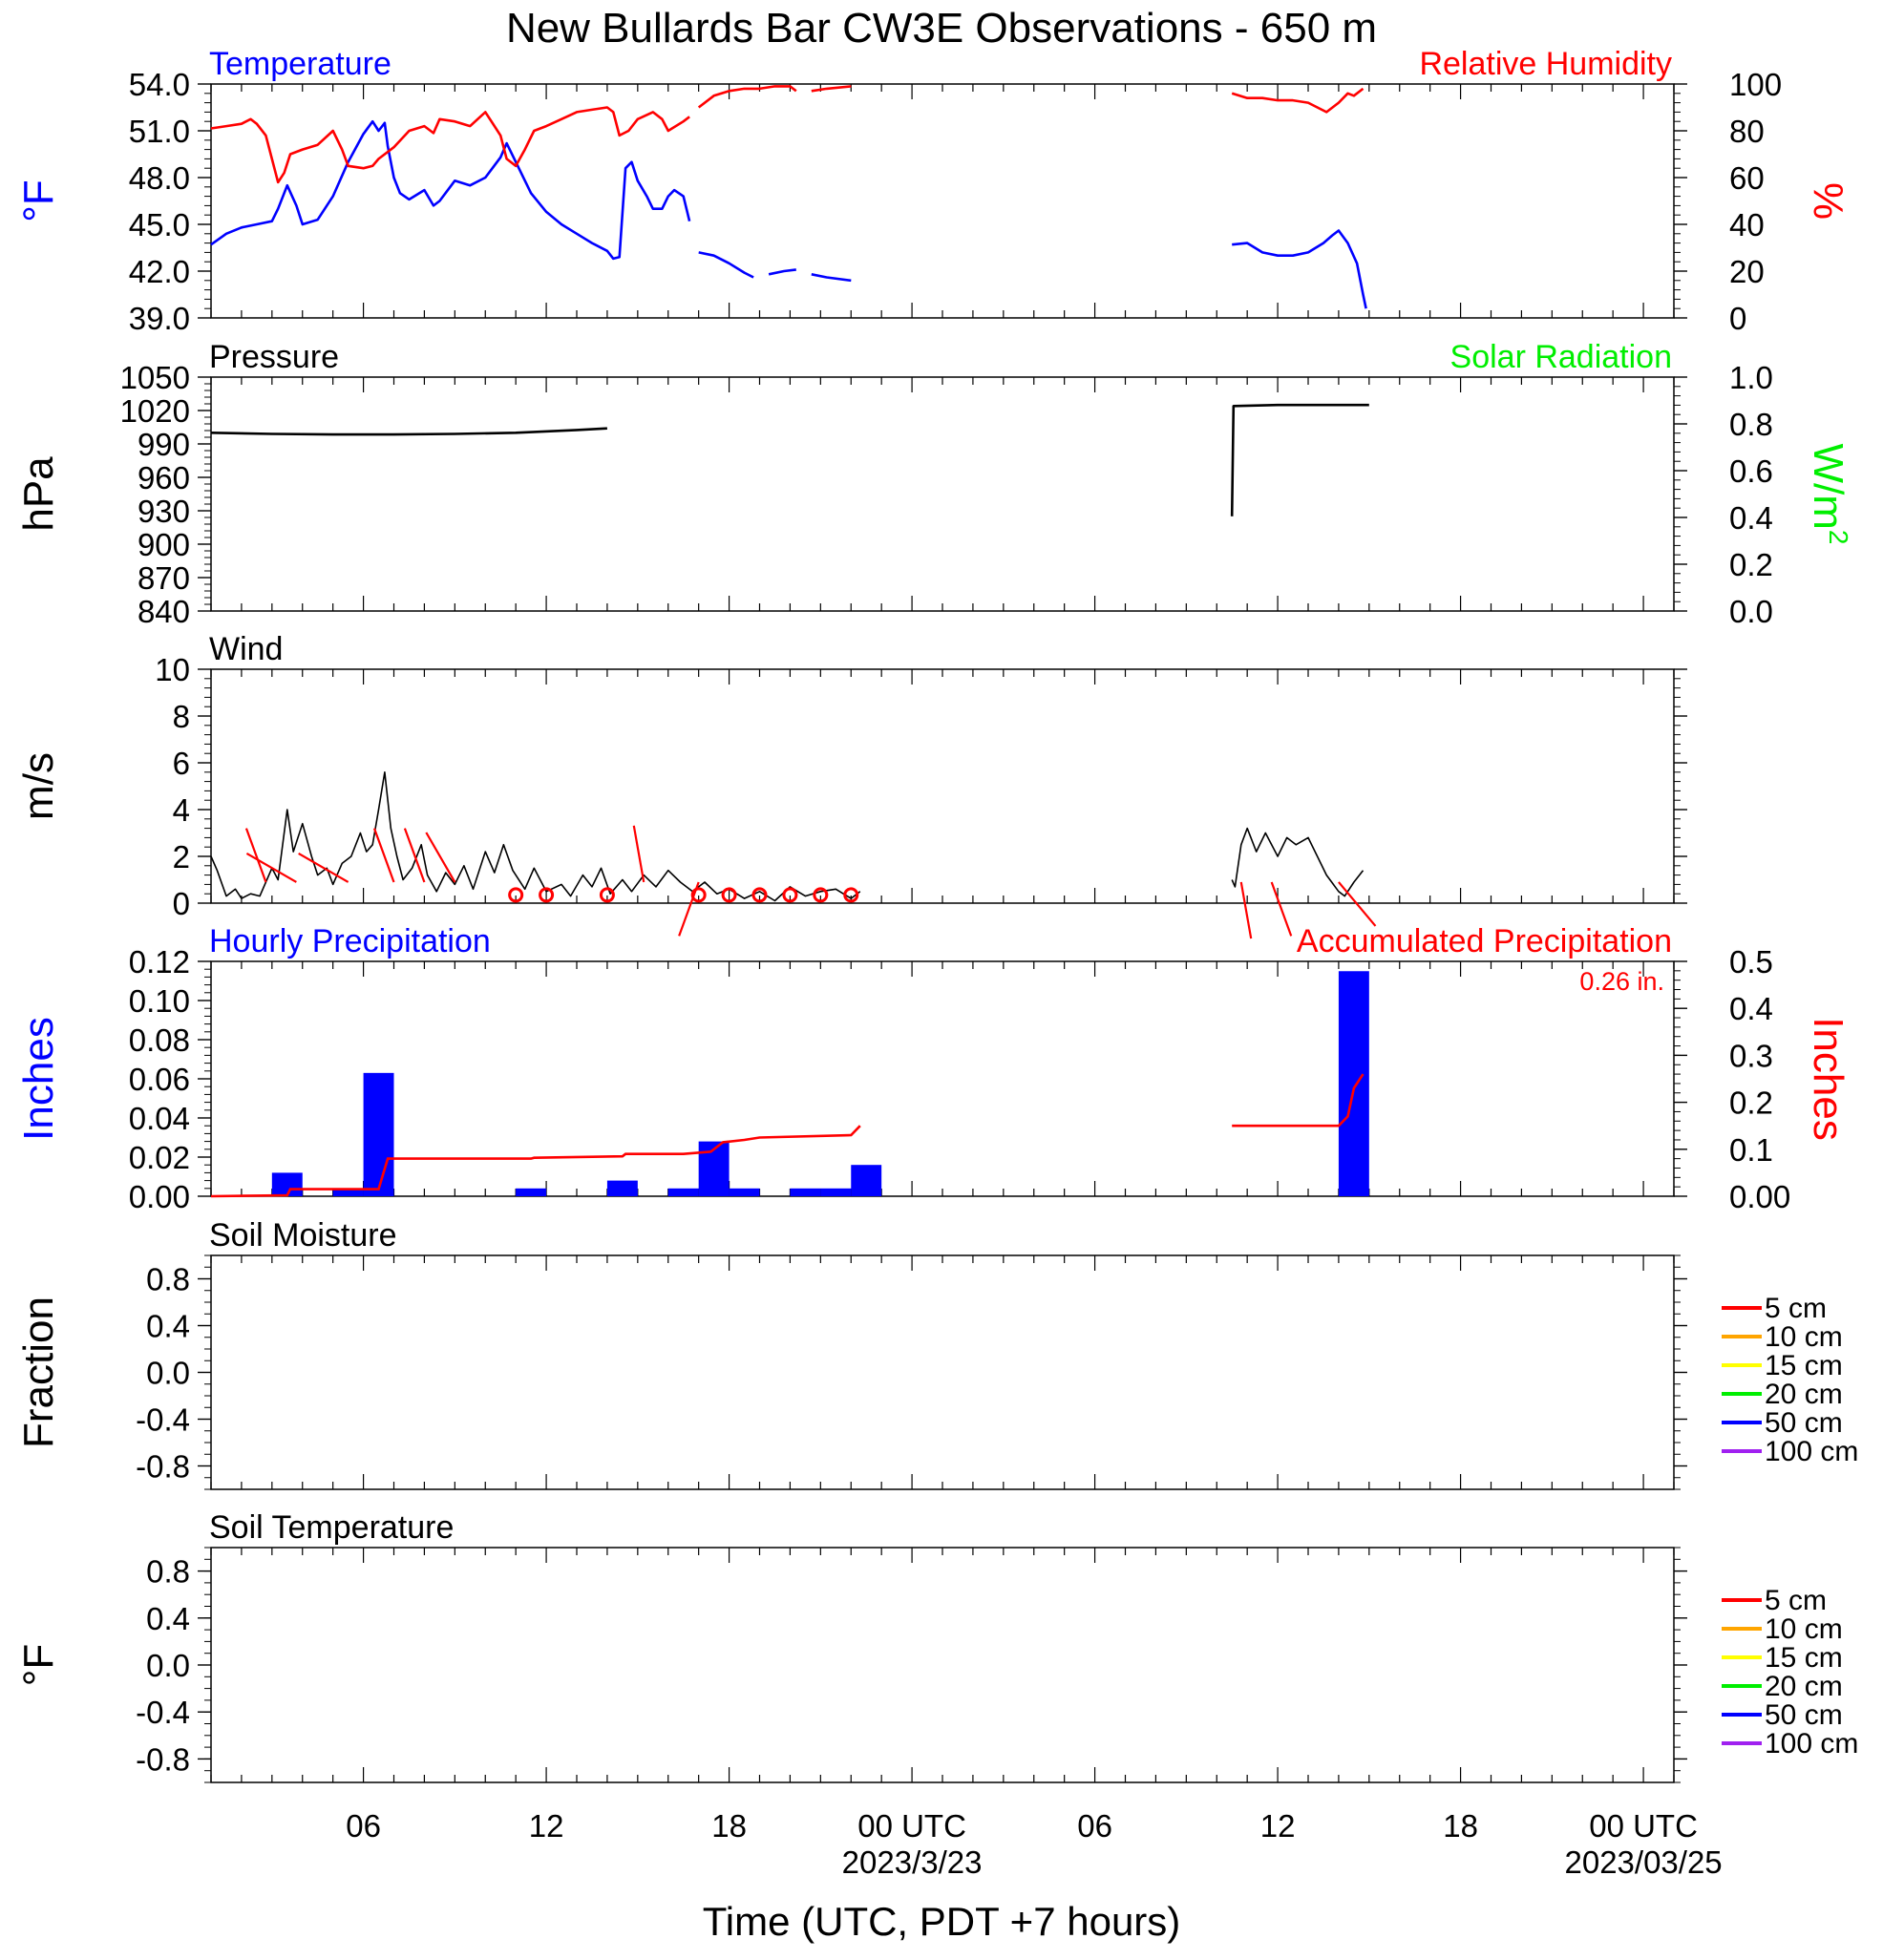  I want to click on y-left-tick-label: 0.08, so click(159, 1040).